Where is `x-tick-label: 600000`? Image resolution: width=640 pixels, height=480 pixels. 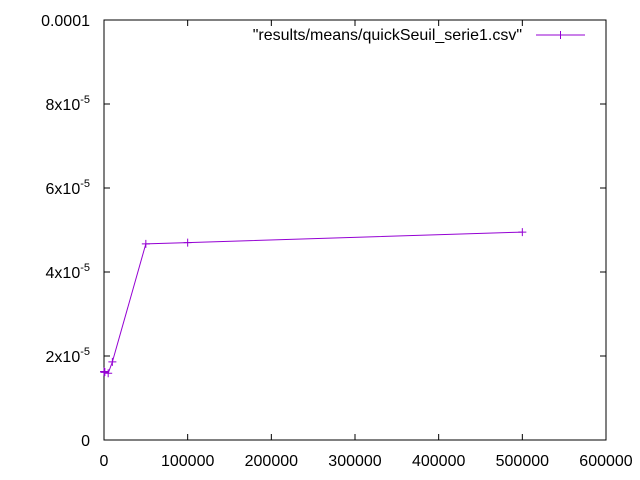
x-tick-label: 600000 is located at coordinates (605, 461).